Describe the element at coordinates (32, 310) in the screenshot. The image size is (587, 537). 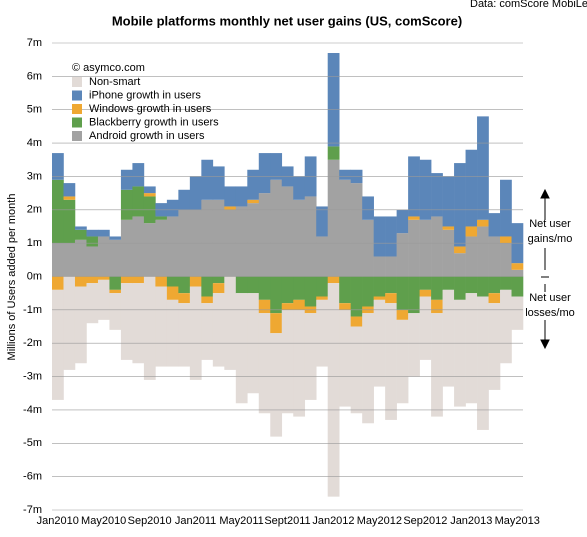
I see `y-tick-label: -1m` at that location.